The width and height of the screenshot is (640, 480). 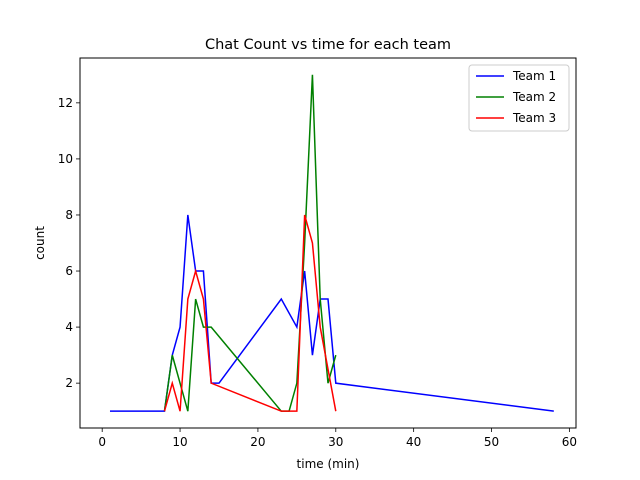 What do you see at coordinates (65, 159) in the screenshot?
I see `y-tick-label: 10` at bounding box center [65, 159].